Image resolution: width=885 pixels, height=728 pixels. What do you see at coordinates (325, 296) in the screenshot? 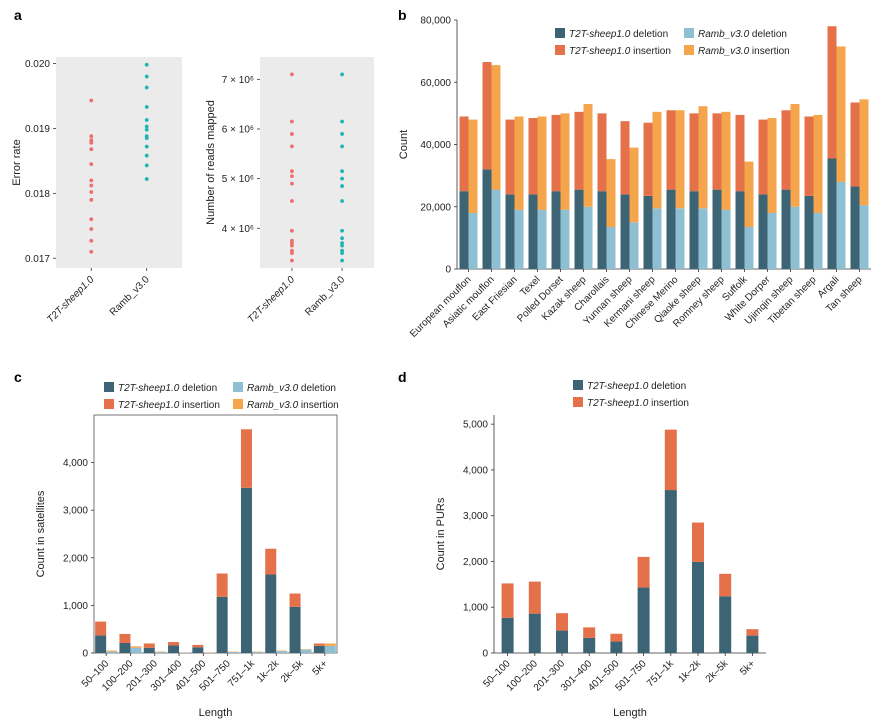
I see `chart-a2-xtick-label-1: Ramb_v3.0` at bounding box center [325, 296].